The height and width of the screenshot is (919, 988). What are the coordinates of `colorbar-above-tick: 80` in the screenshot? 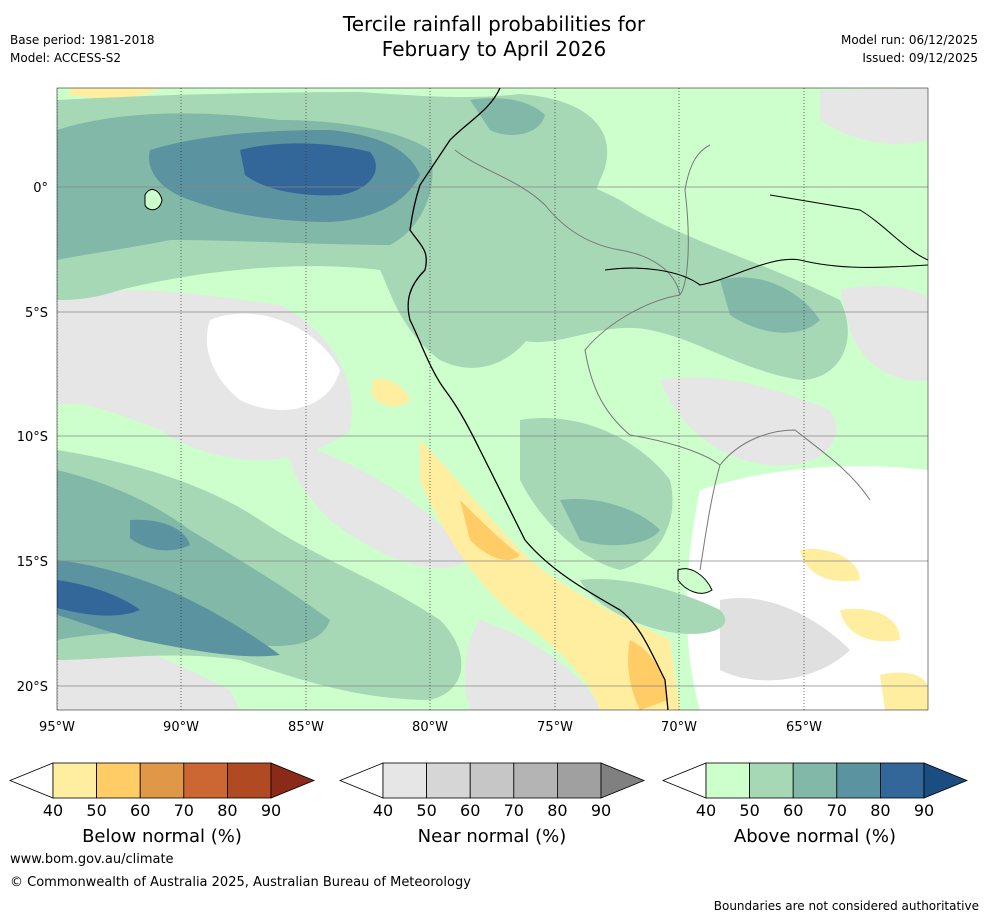 It's located at (880, 810).